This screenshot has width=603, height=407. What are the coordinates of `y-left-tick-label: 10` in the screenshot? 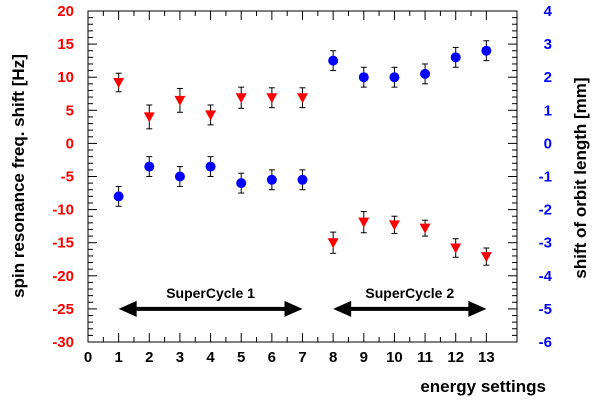 It's located at (65, 77).